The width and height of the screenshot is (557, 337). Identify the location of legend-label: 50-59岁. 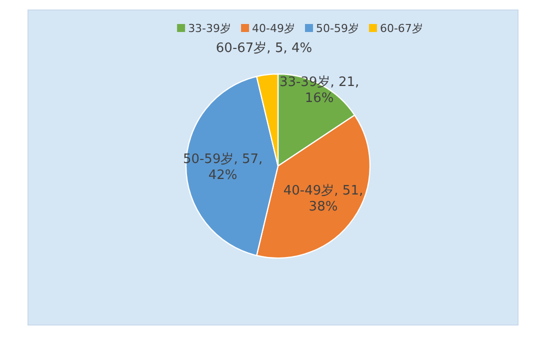
(337, 28).